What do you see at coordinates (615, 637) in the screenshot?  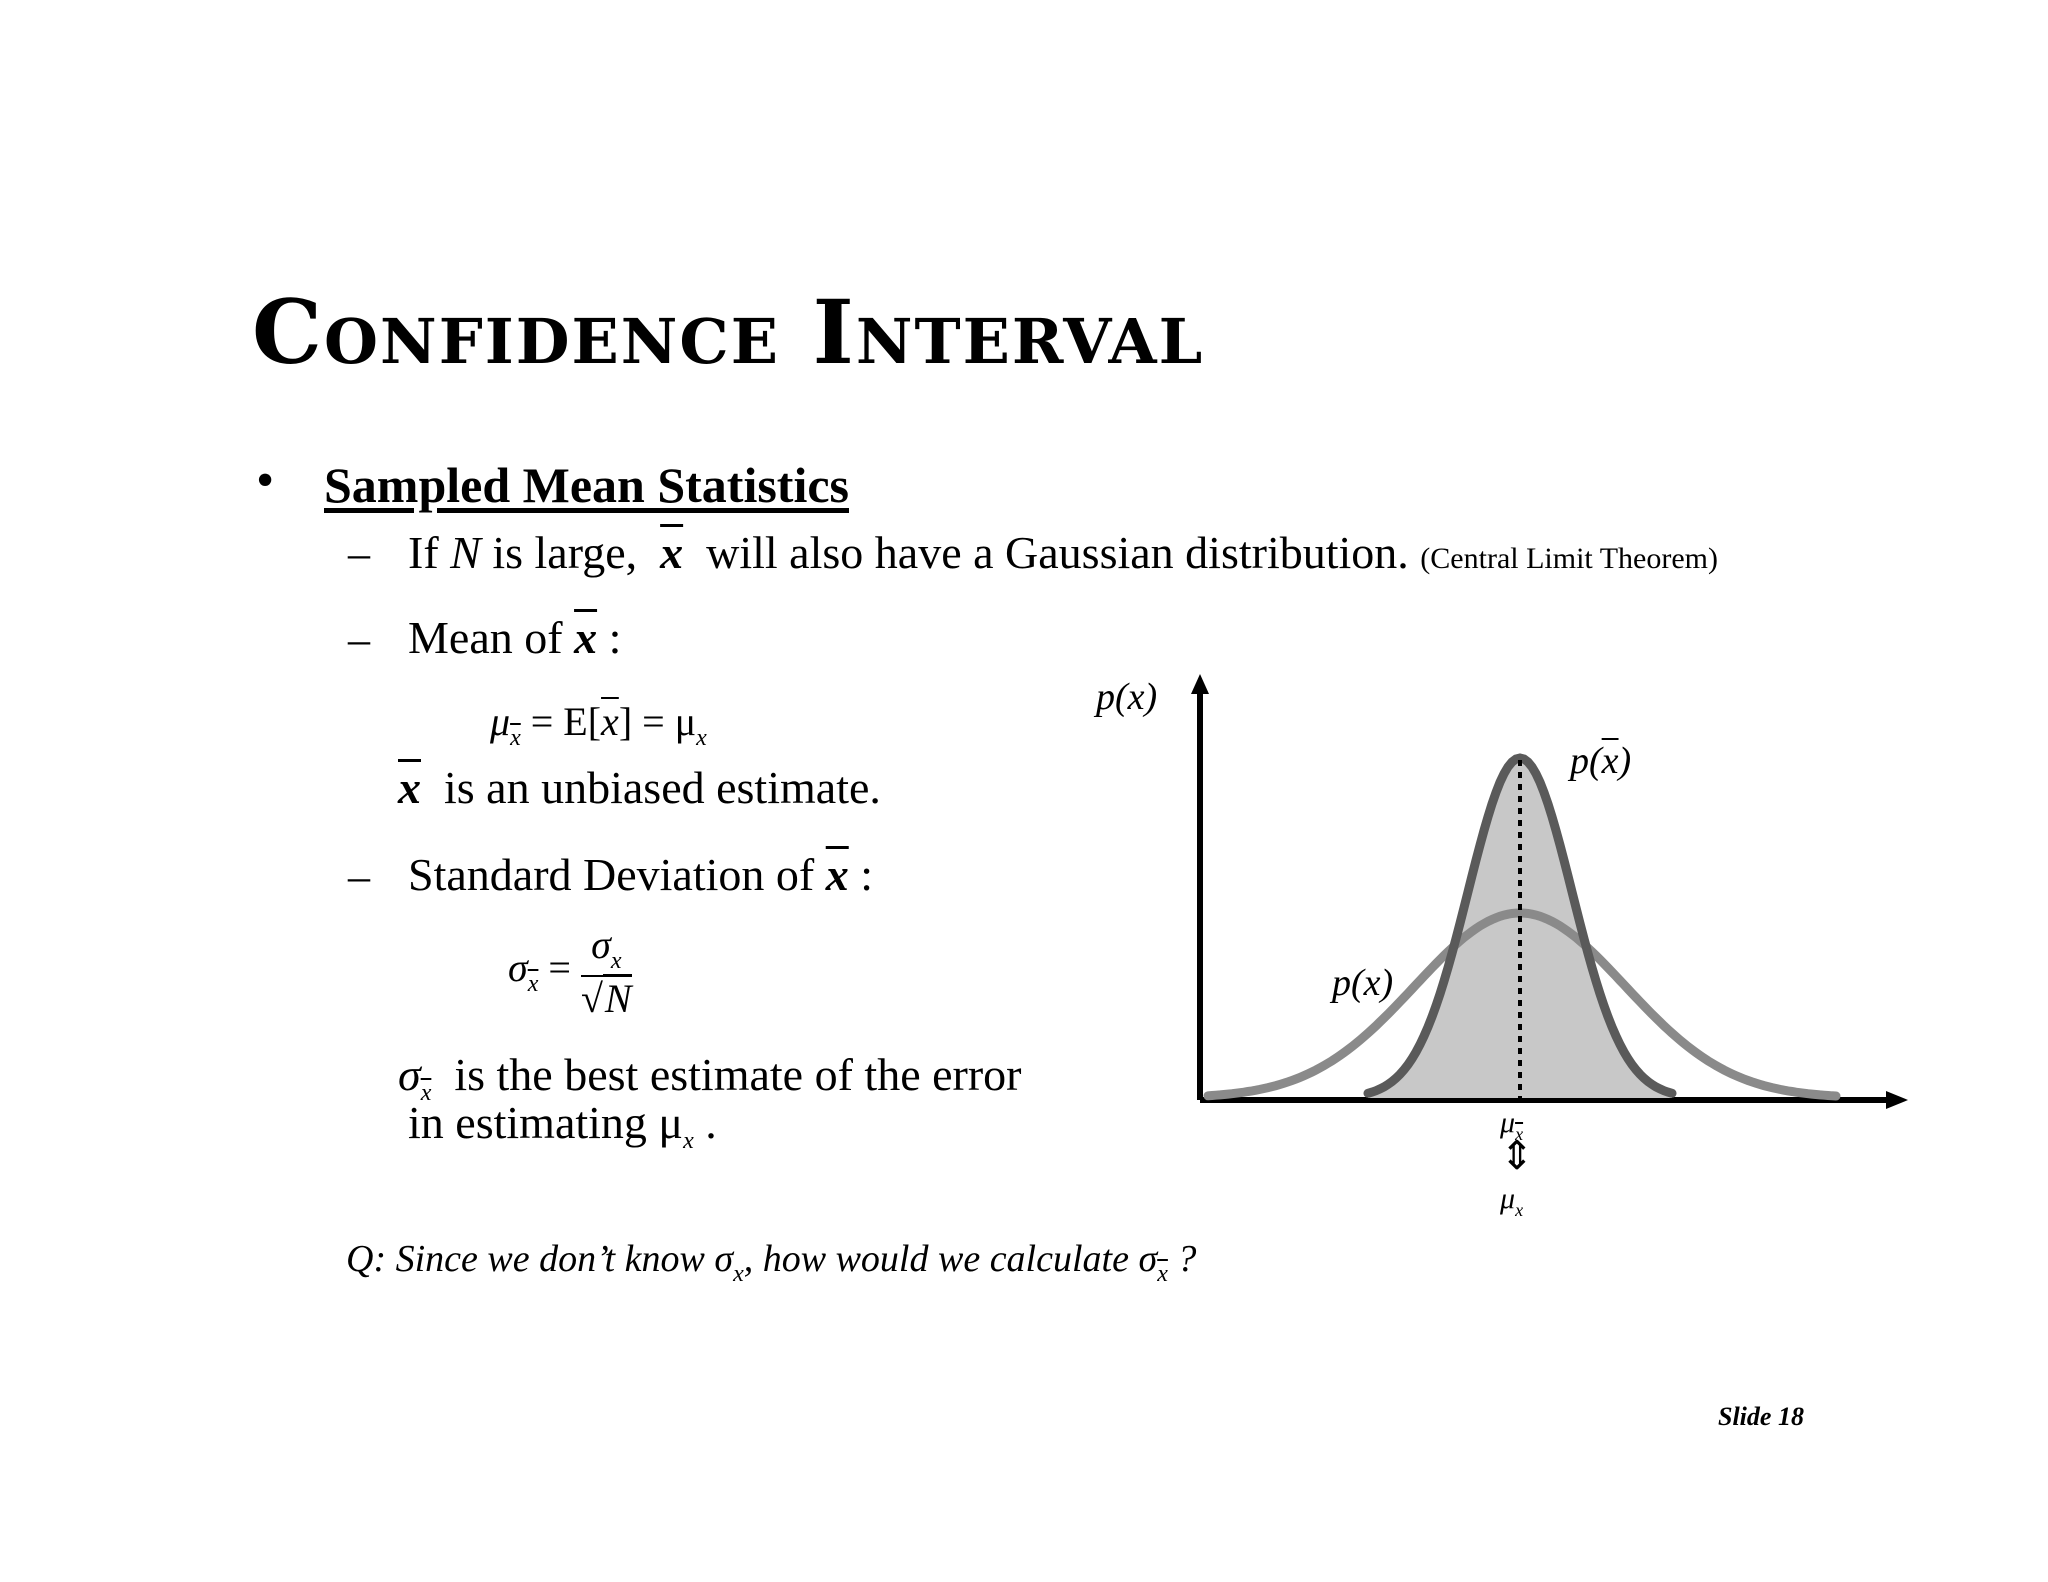 I see `item-mean-colon: :` at bounding box center [615, 637].